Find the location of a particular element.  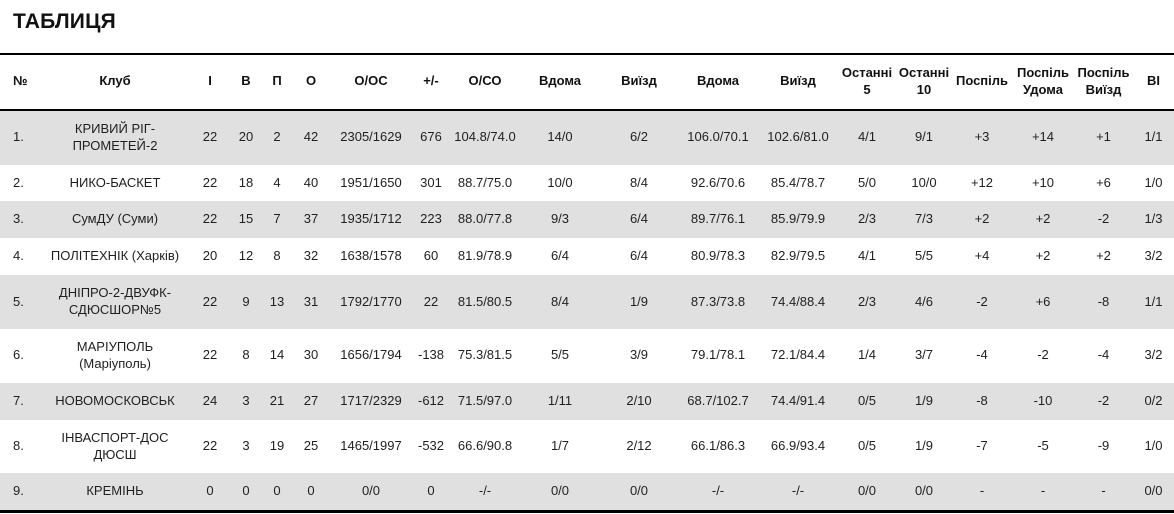

stat-cell: +1 is located at coordinates (1103, 137).